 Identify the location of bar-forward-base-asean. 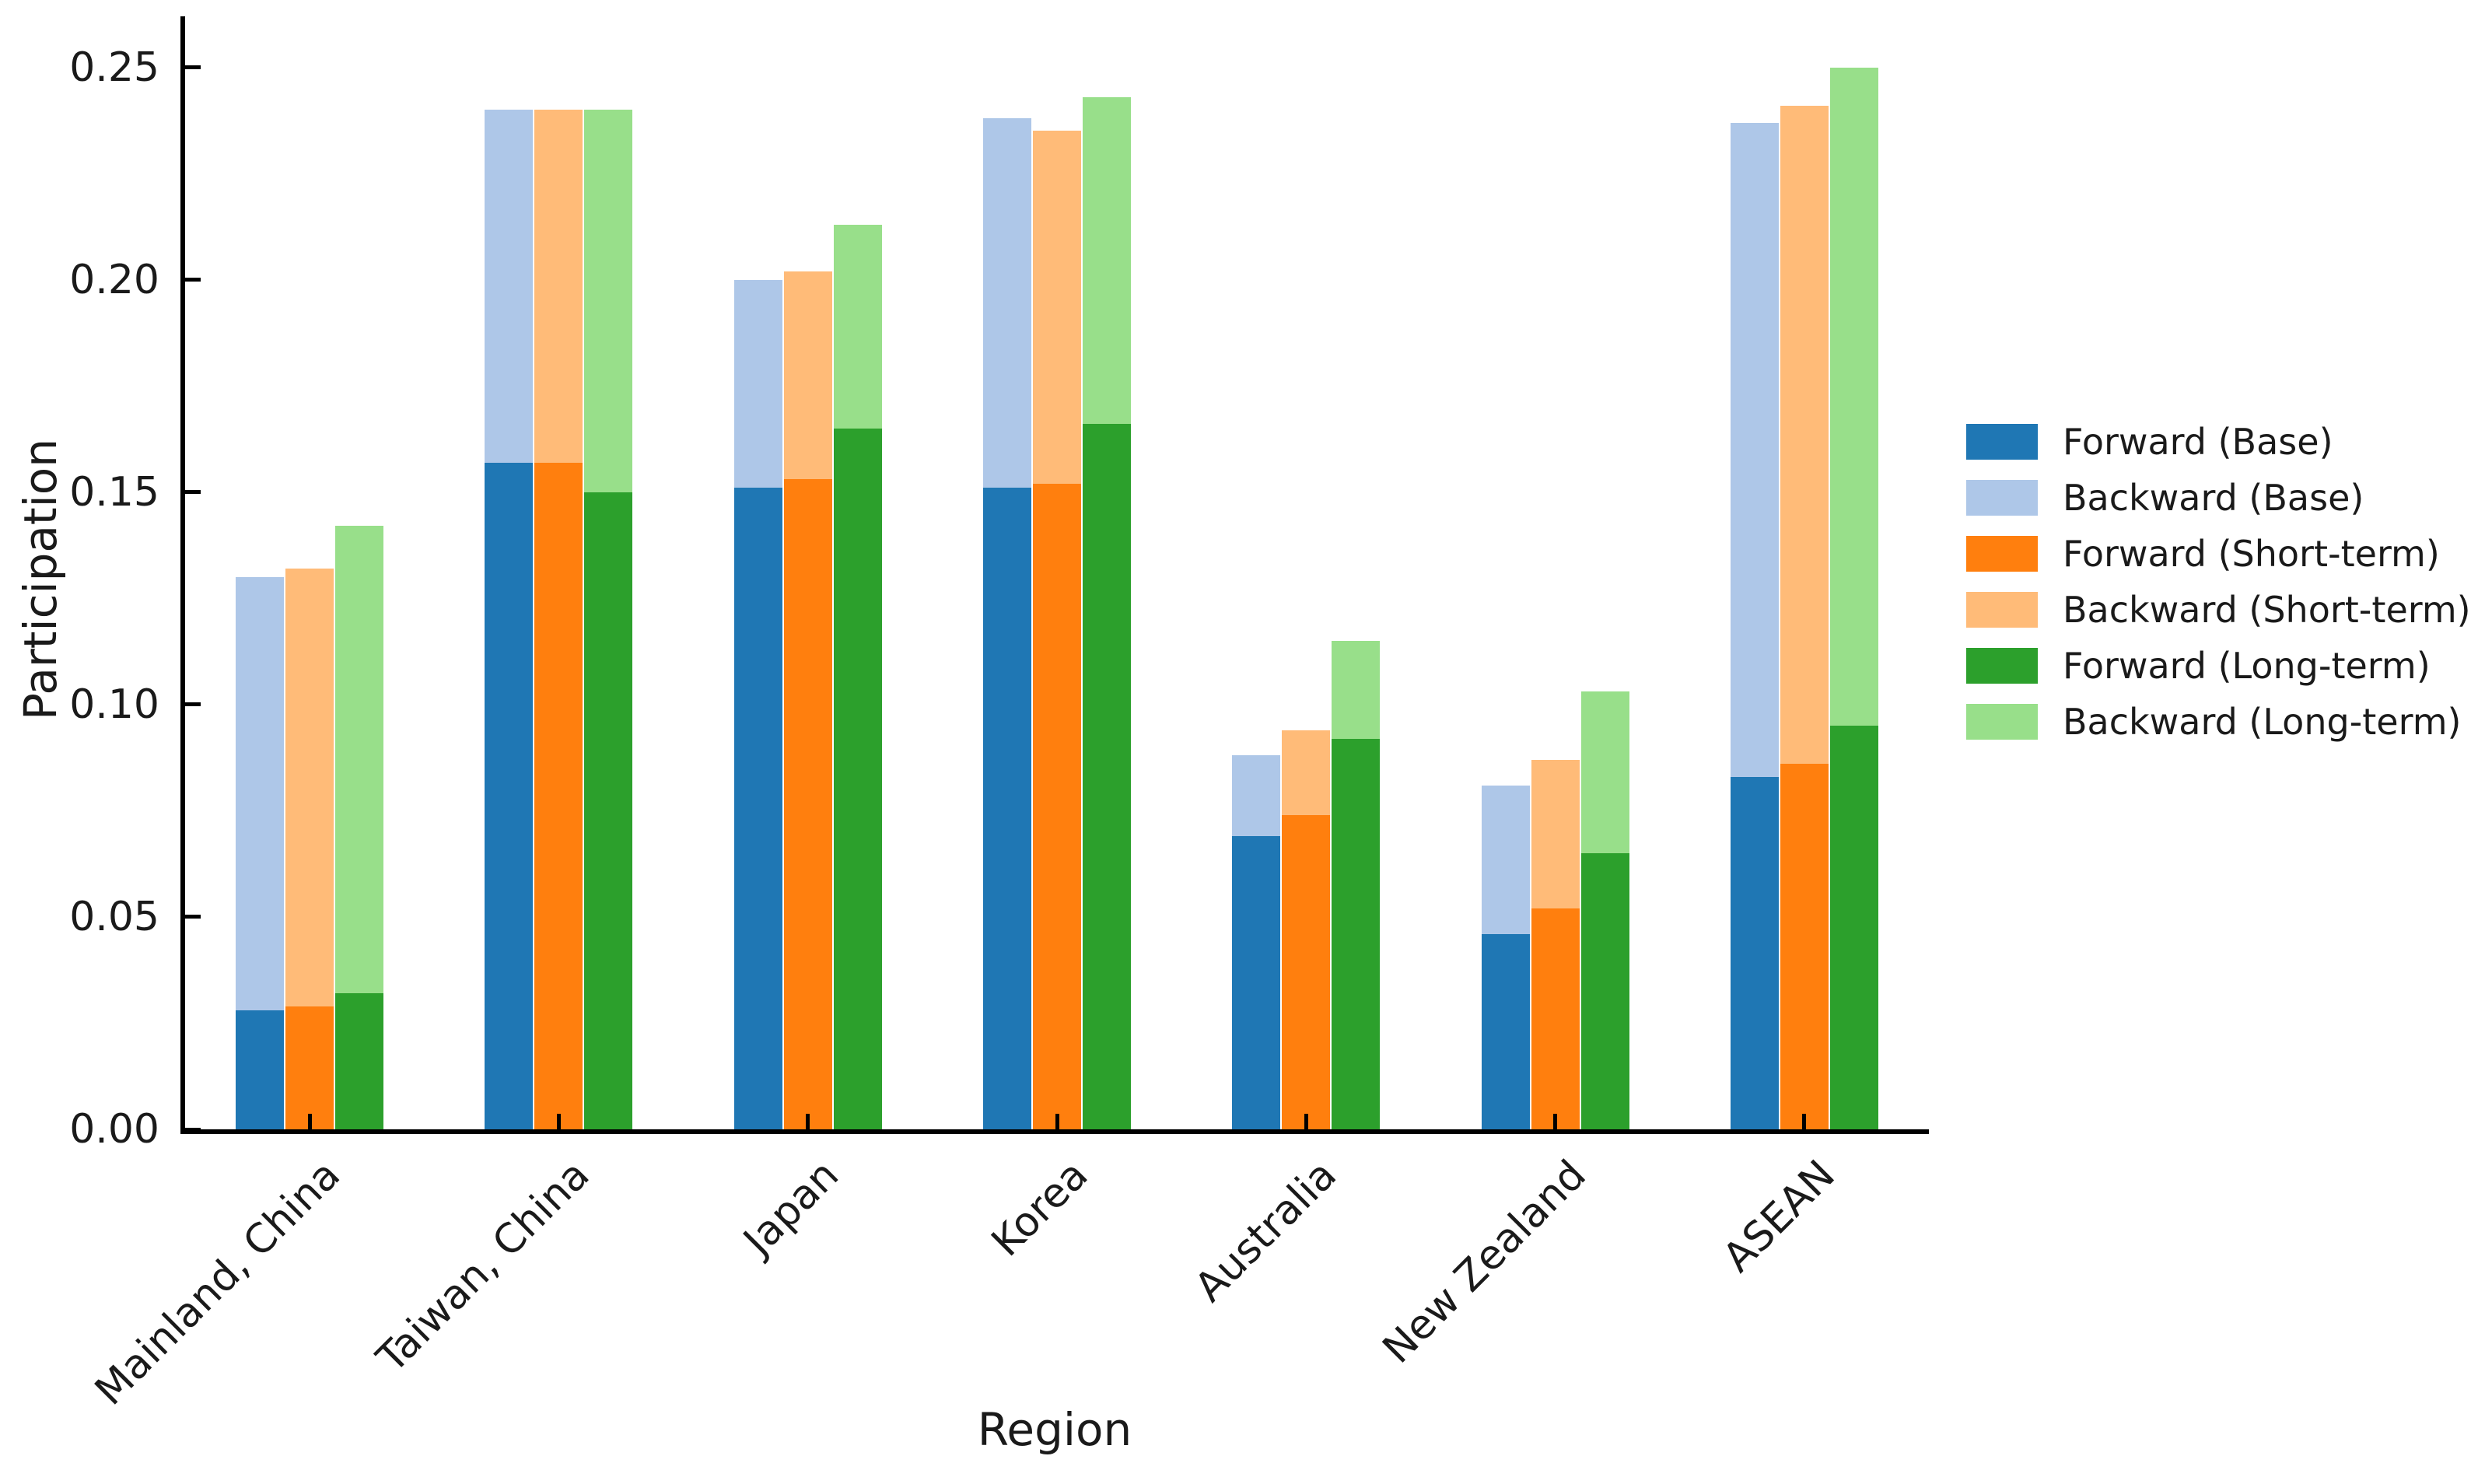
(1755, 953).